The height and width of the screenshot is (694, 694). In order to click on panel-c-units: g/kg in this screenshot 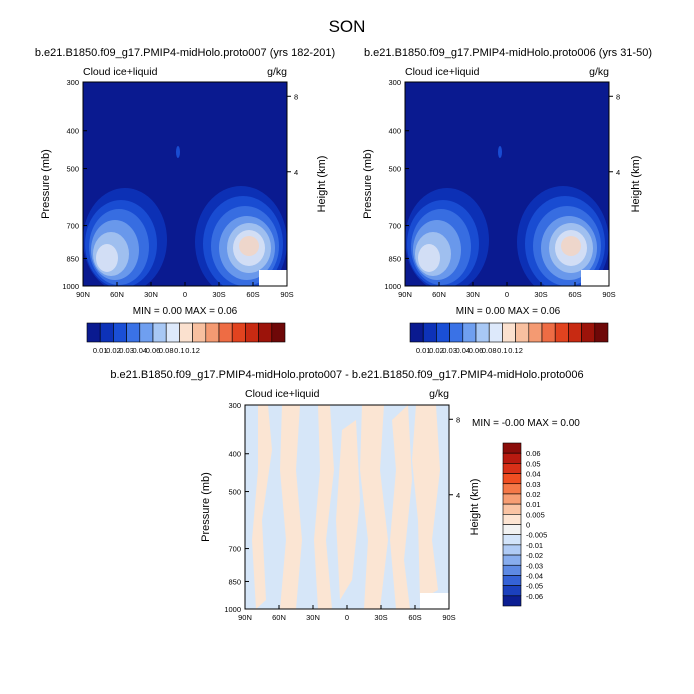, I will do `click(439, 394)`.